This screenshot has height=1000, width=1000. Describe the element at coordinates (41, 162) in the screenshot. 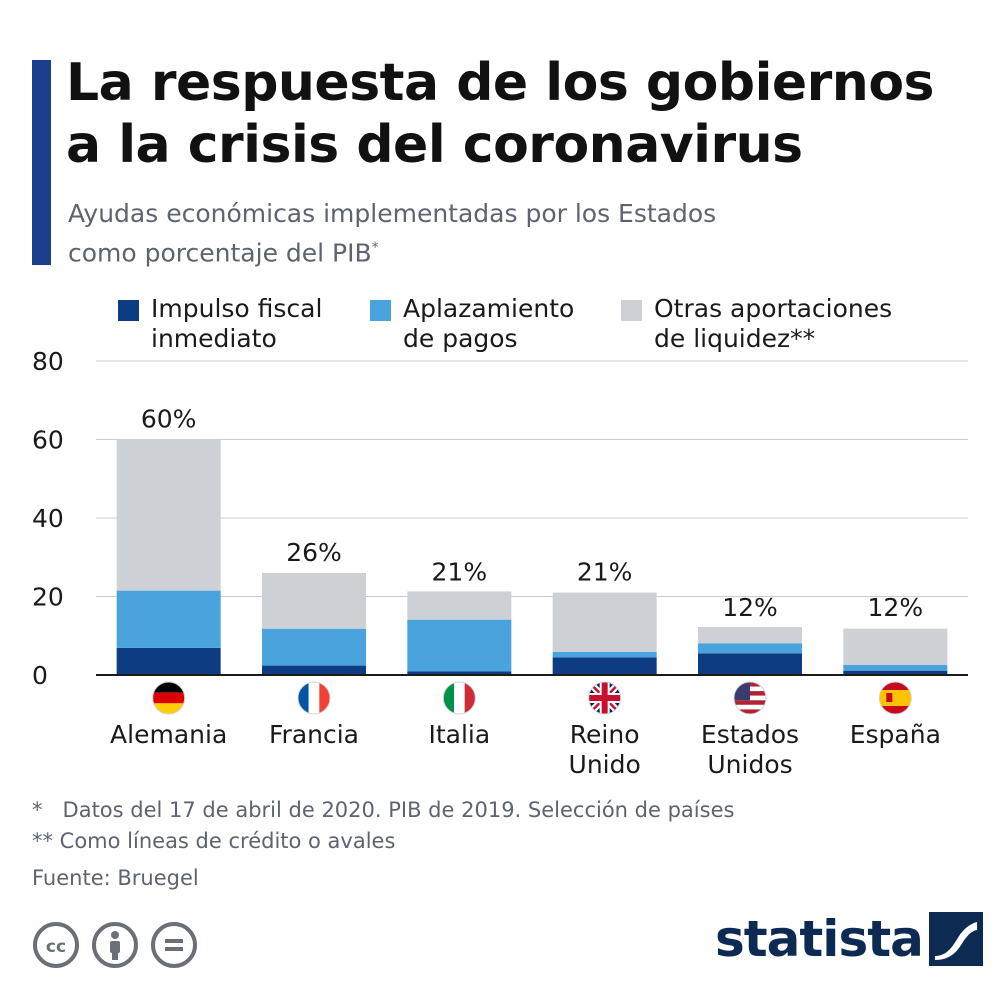

I see `title-accent-bar` at that location.